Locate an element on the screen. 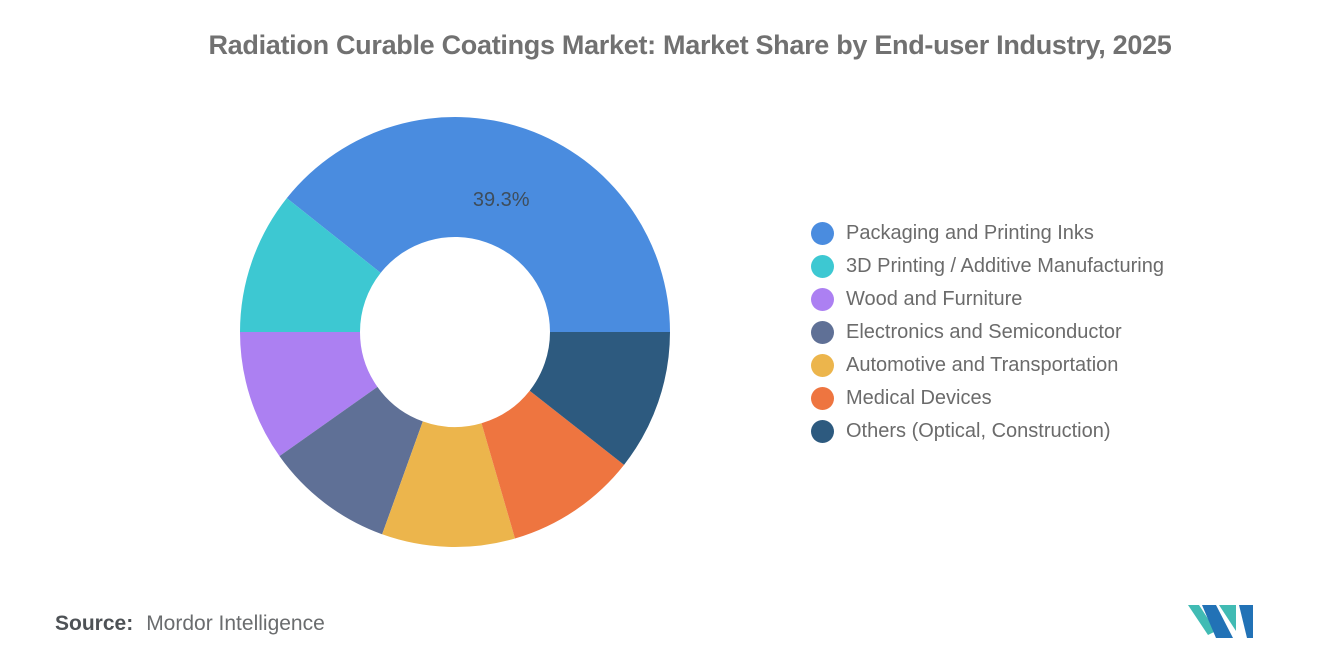 Image resolution: width=1320 pixels, height=665 pixels. legend-label: Automotive and Transportation is located at coordinates (982, 365).